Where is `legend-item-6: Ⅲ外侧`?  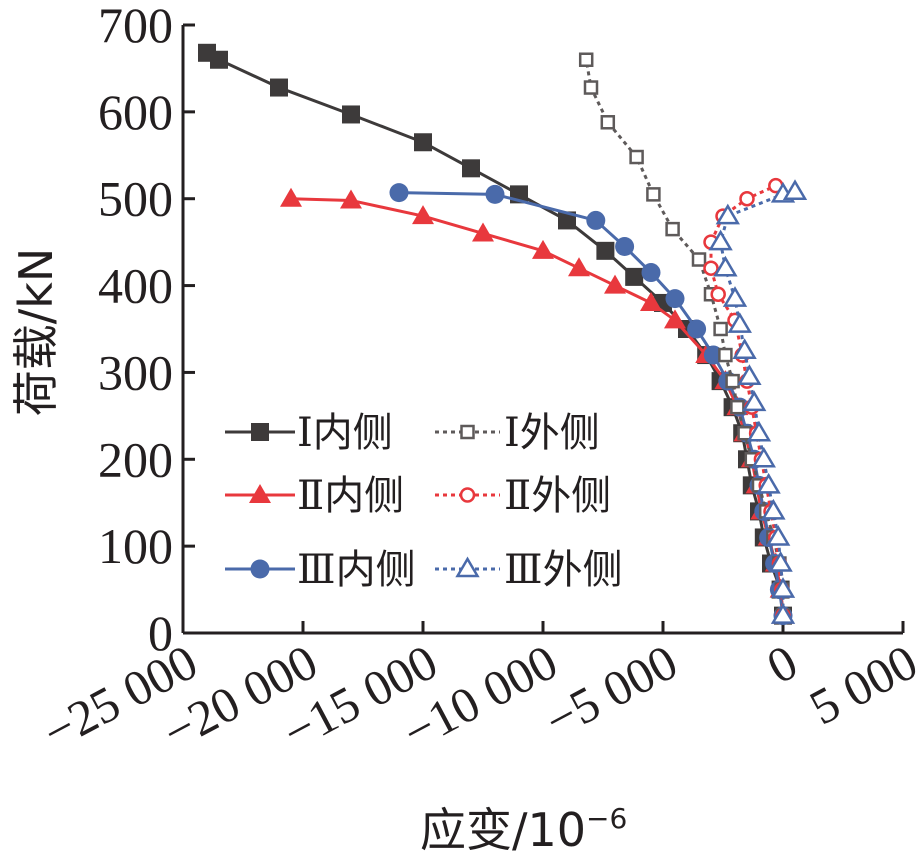
legend-item-6: Ⅲ外侧 is located at coordinates (529, 570).